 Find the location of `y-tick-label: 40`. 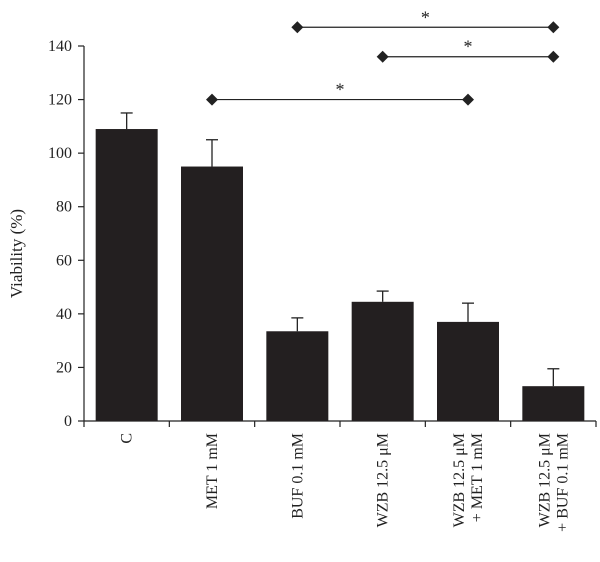

y-tick-label: 40 is located at coordinates (64, 314).